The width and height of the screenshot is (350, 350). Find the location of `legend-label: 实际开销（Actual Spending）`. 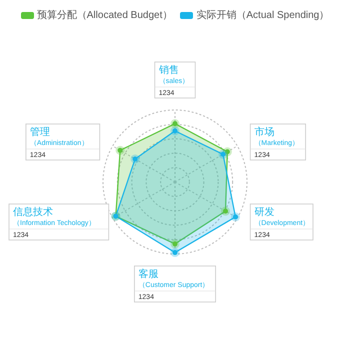

legend-label: 实际开销（Actual Spending） is located at coordinates (262, 15).